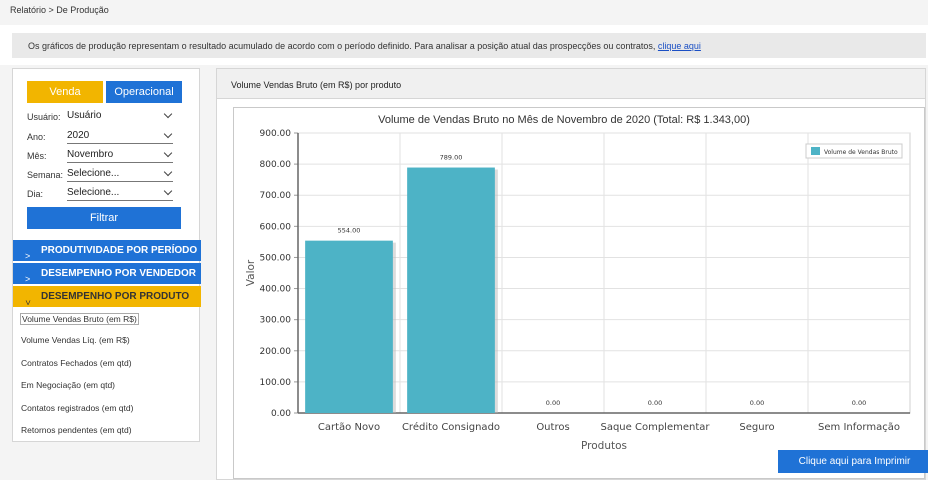 This screenshot has height=480, width=928. I want to click on accordion-produtividade-label: PRODUTIVIDADE POR PERÍODO, so click(119, 250).